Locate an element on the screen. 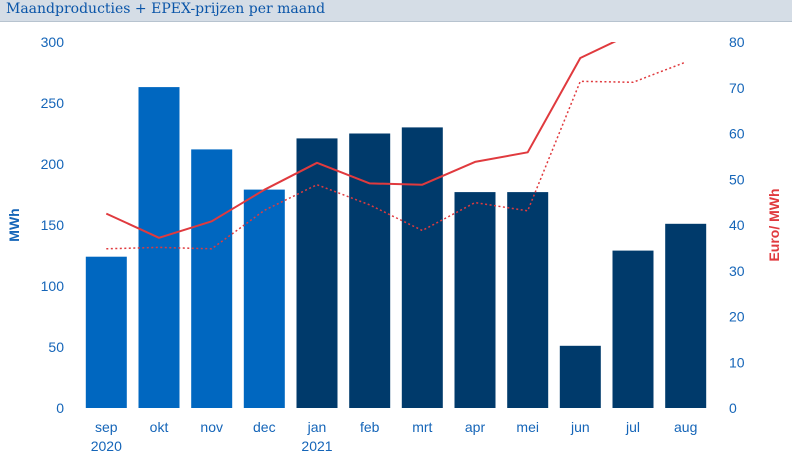  bar-okt is located at coordinates (159, 247).